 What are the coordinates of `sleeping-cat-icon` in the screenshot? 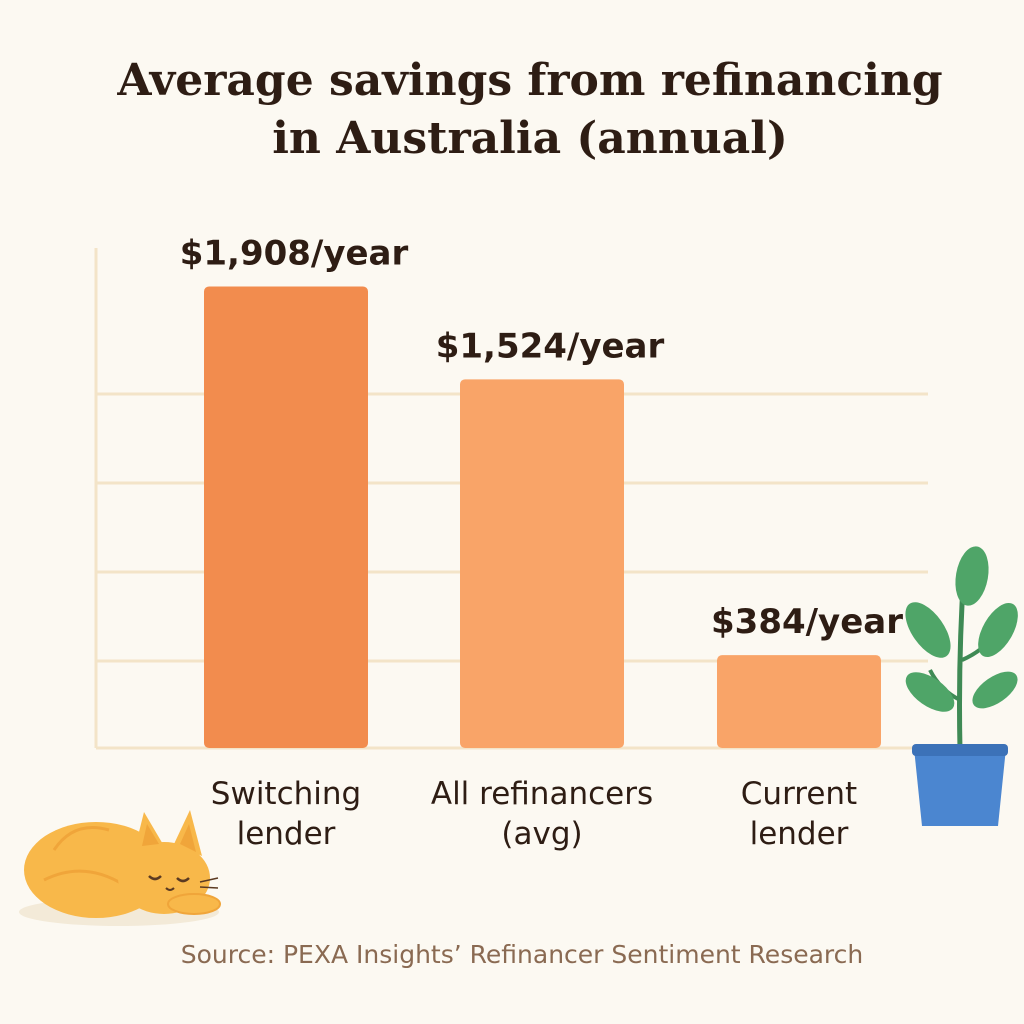 It's located at (120, 868).